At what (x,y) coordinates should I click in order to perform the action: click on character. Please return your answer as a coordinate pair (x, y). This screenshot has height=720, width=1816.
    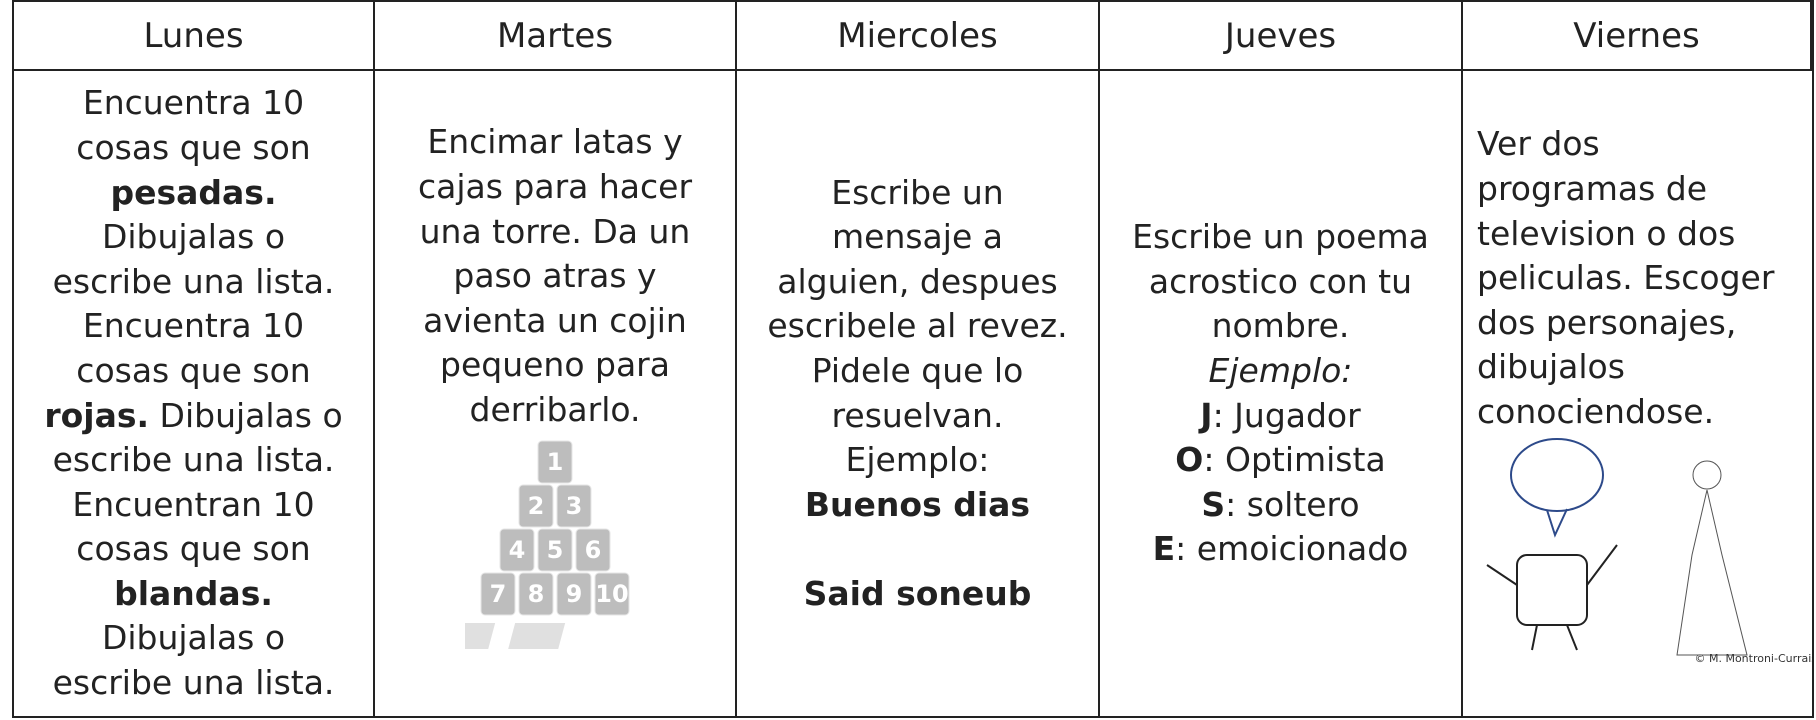
    Looking at the image, I should click on (1552, 589).